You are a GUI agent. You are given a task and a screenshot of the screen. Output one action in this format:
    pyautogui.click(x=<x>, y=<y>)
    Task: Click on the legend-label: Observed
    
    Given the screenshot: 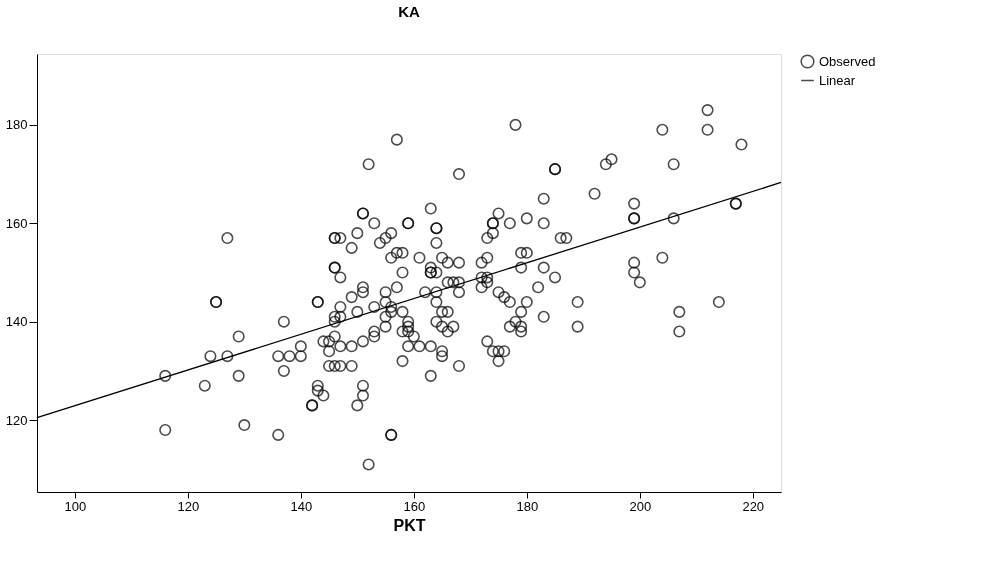 What is the action you would take?
    pyautogui.click(x=847, y=61)
    